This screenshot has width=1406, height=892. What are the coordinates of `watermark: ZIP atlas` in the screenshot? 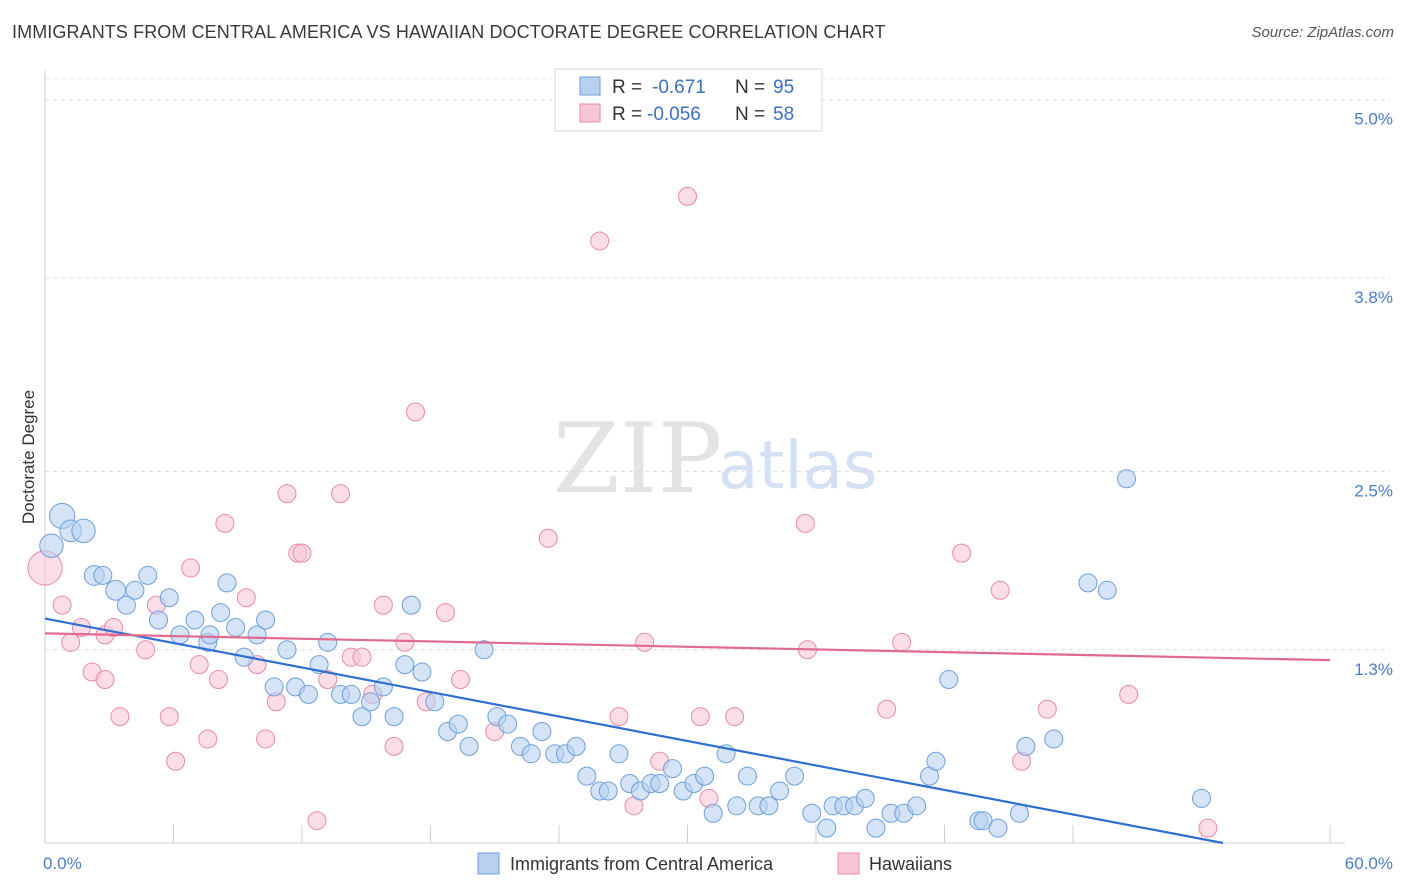 It's located at (715, 459).